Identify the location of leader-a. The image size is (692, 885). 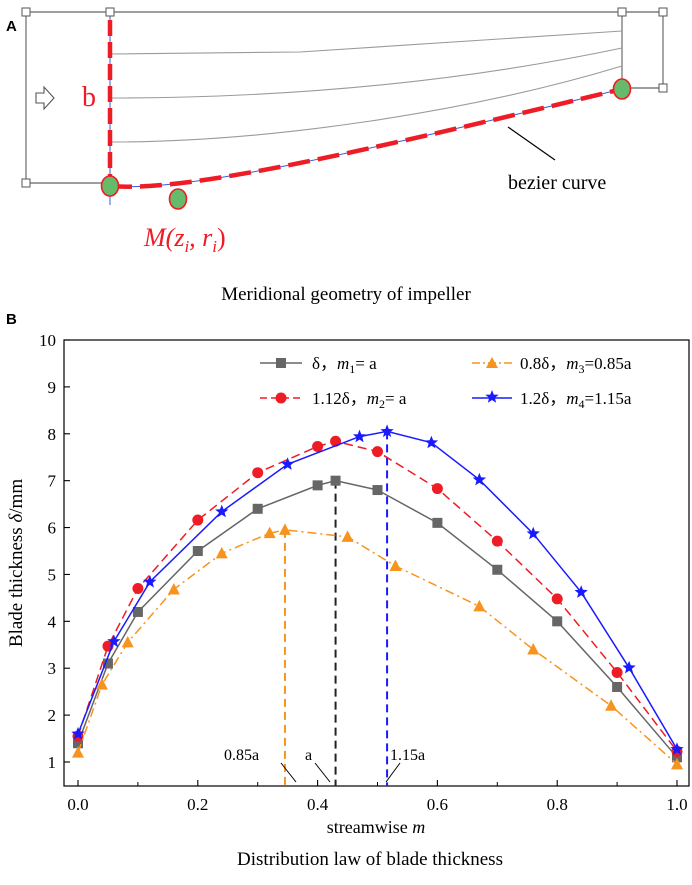
(322, 772).